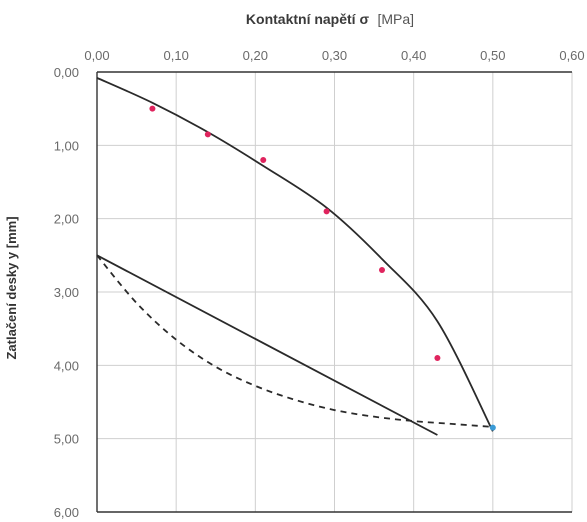 This screenshot has width=587, height=522. Describe the element at coordinates (396, 19) in the screenshot. I see `x-axis-title-unit: [MPa]` at that location.